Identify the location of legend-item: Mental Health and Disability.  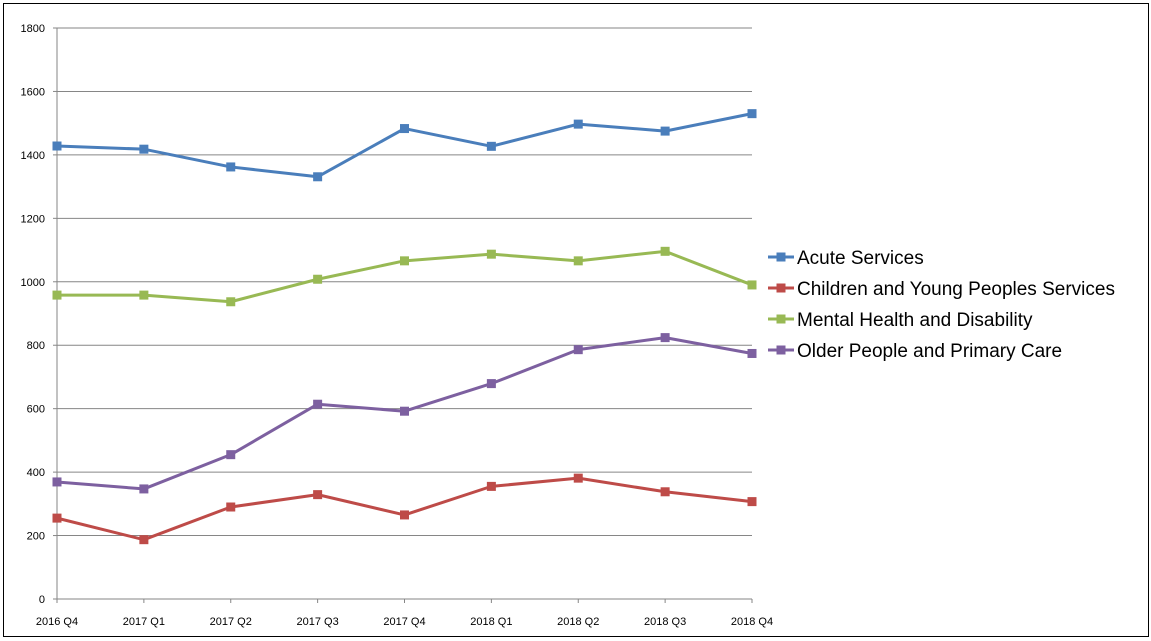
(900, 320).